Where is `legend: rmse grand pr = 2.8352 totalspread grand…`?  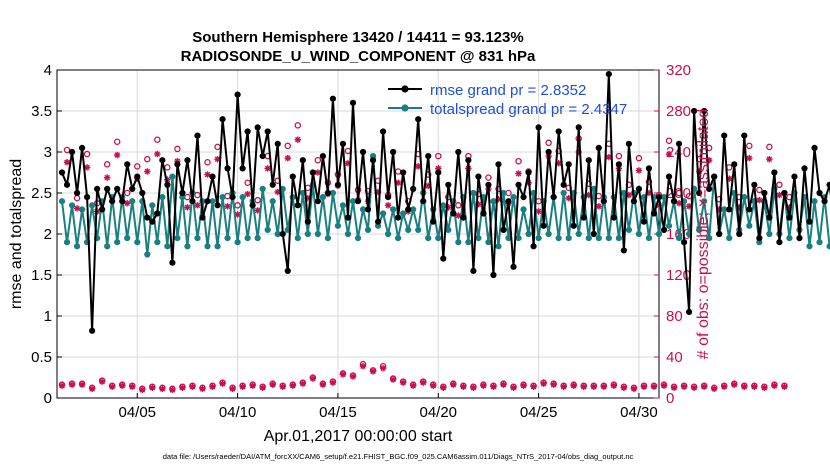
legend: rmse grand pr = 2.8352 totalspread grand… is located at coordinates (507, 100).